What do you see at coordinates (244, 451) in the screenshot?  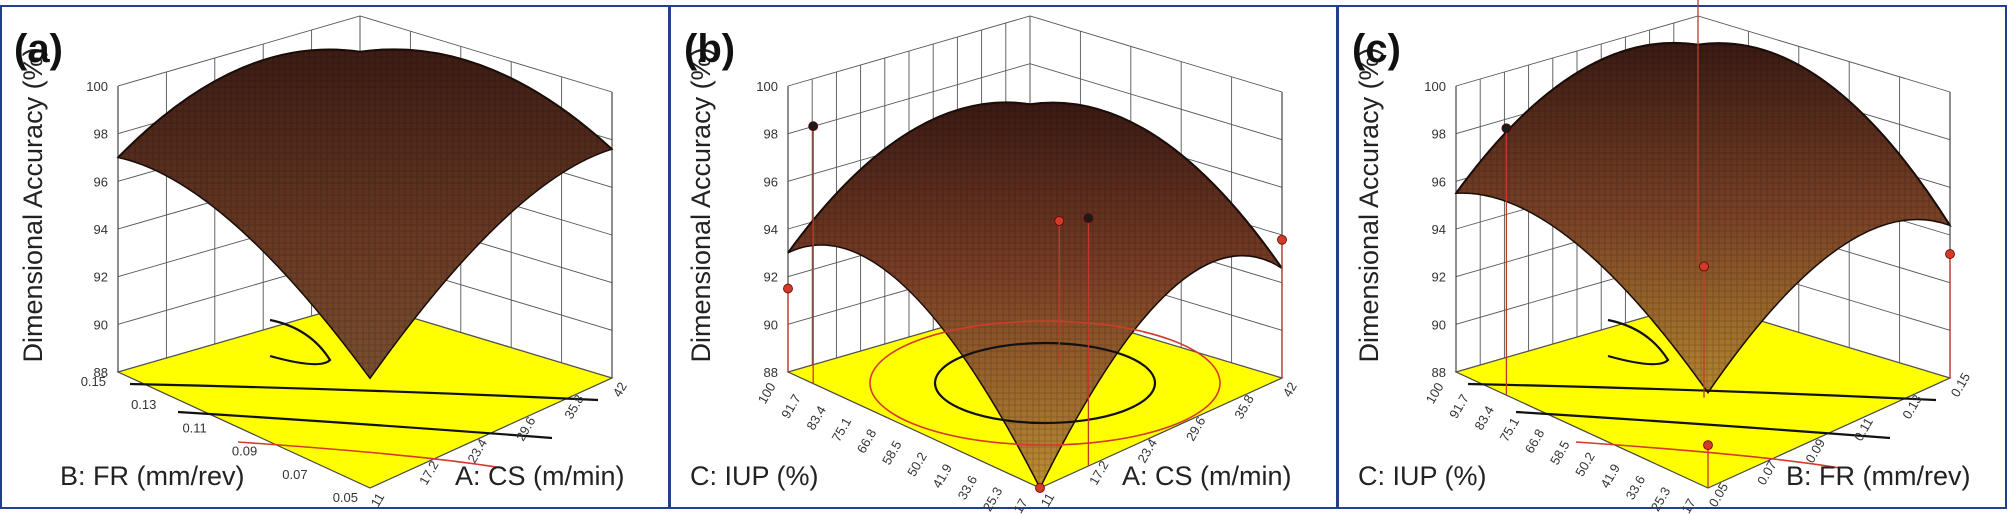 I see `x-tick-label: 0.09` at bounding box center [244, 451].